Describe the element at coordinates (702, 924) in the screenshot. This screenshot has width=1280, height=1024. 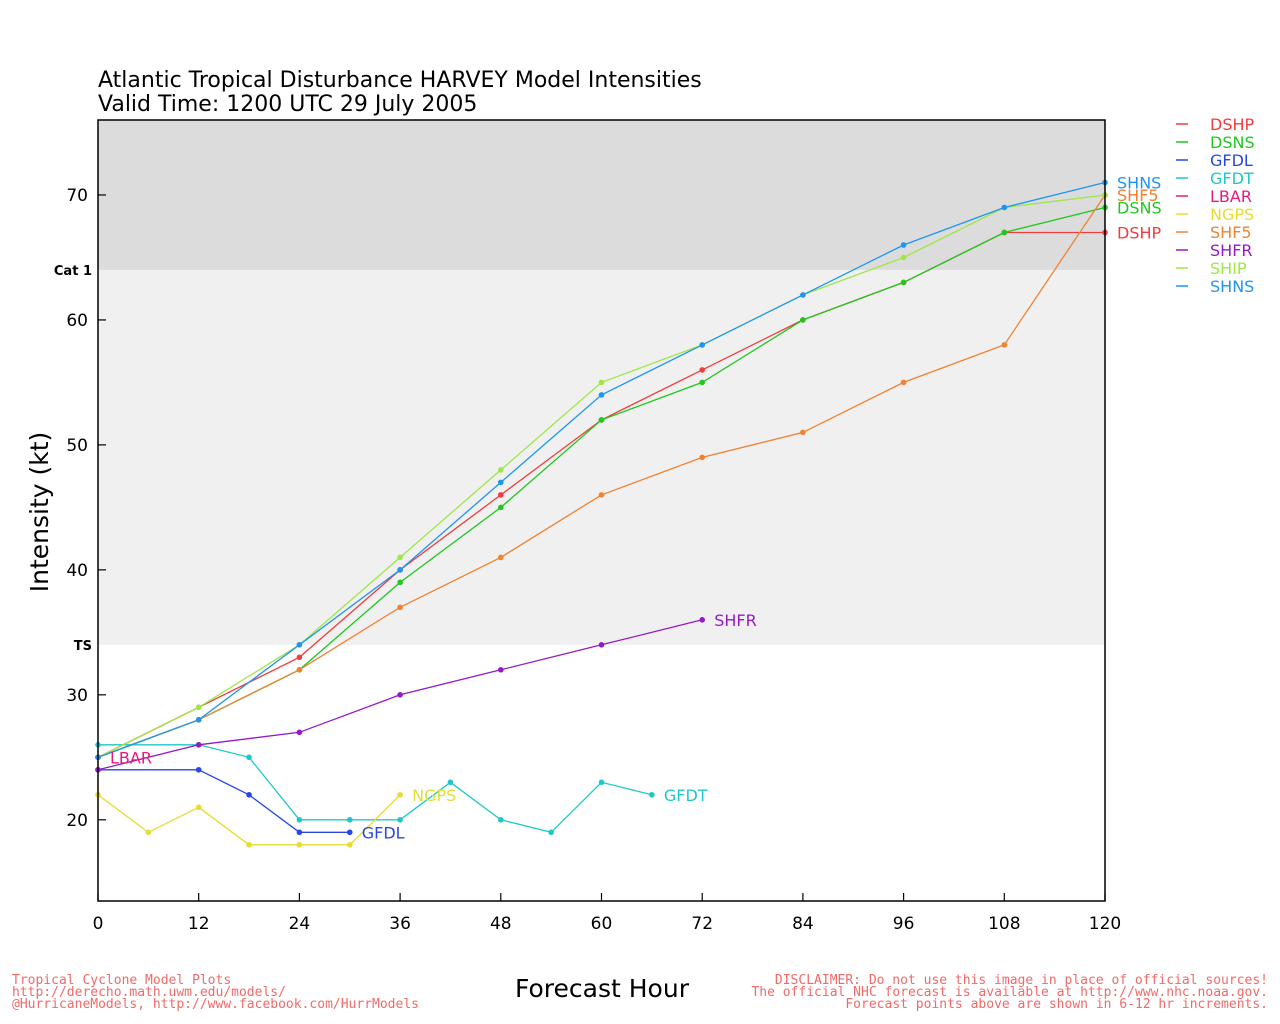
I see `x-tick-label: 72` at that location.